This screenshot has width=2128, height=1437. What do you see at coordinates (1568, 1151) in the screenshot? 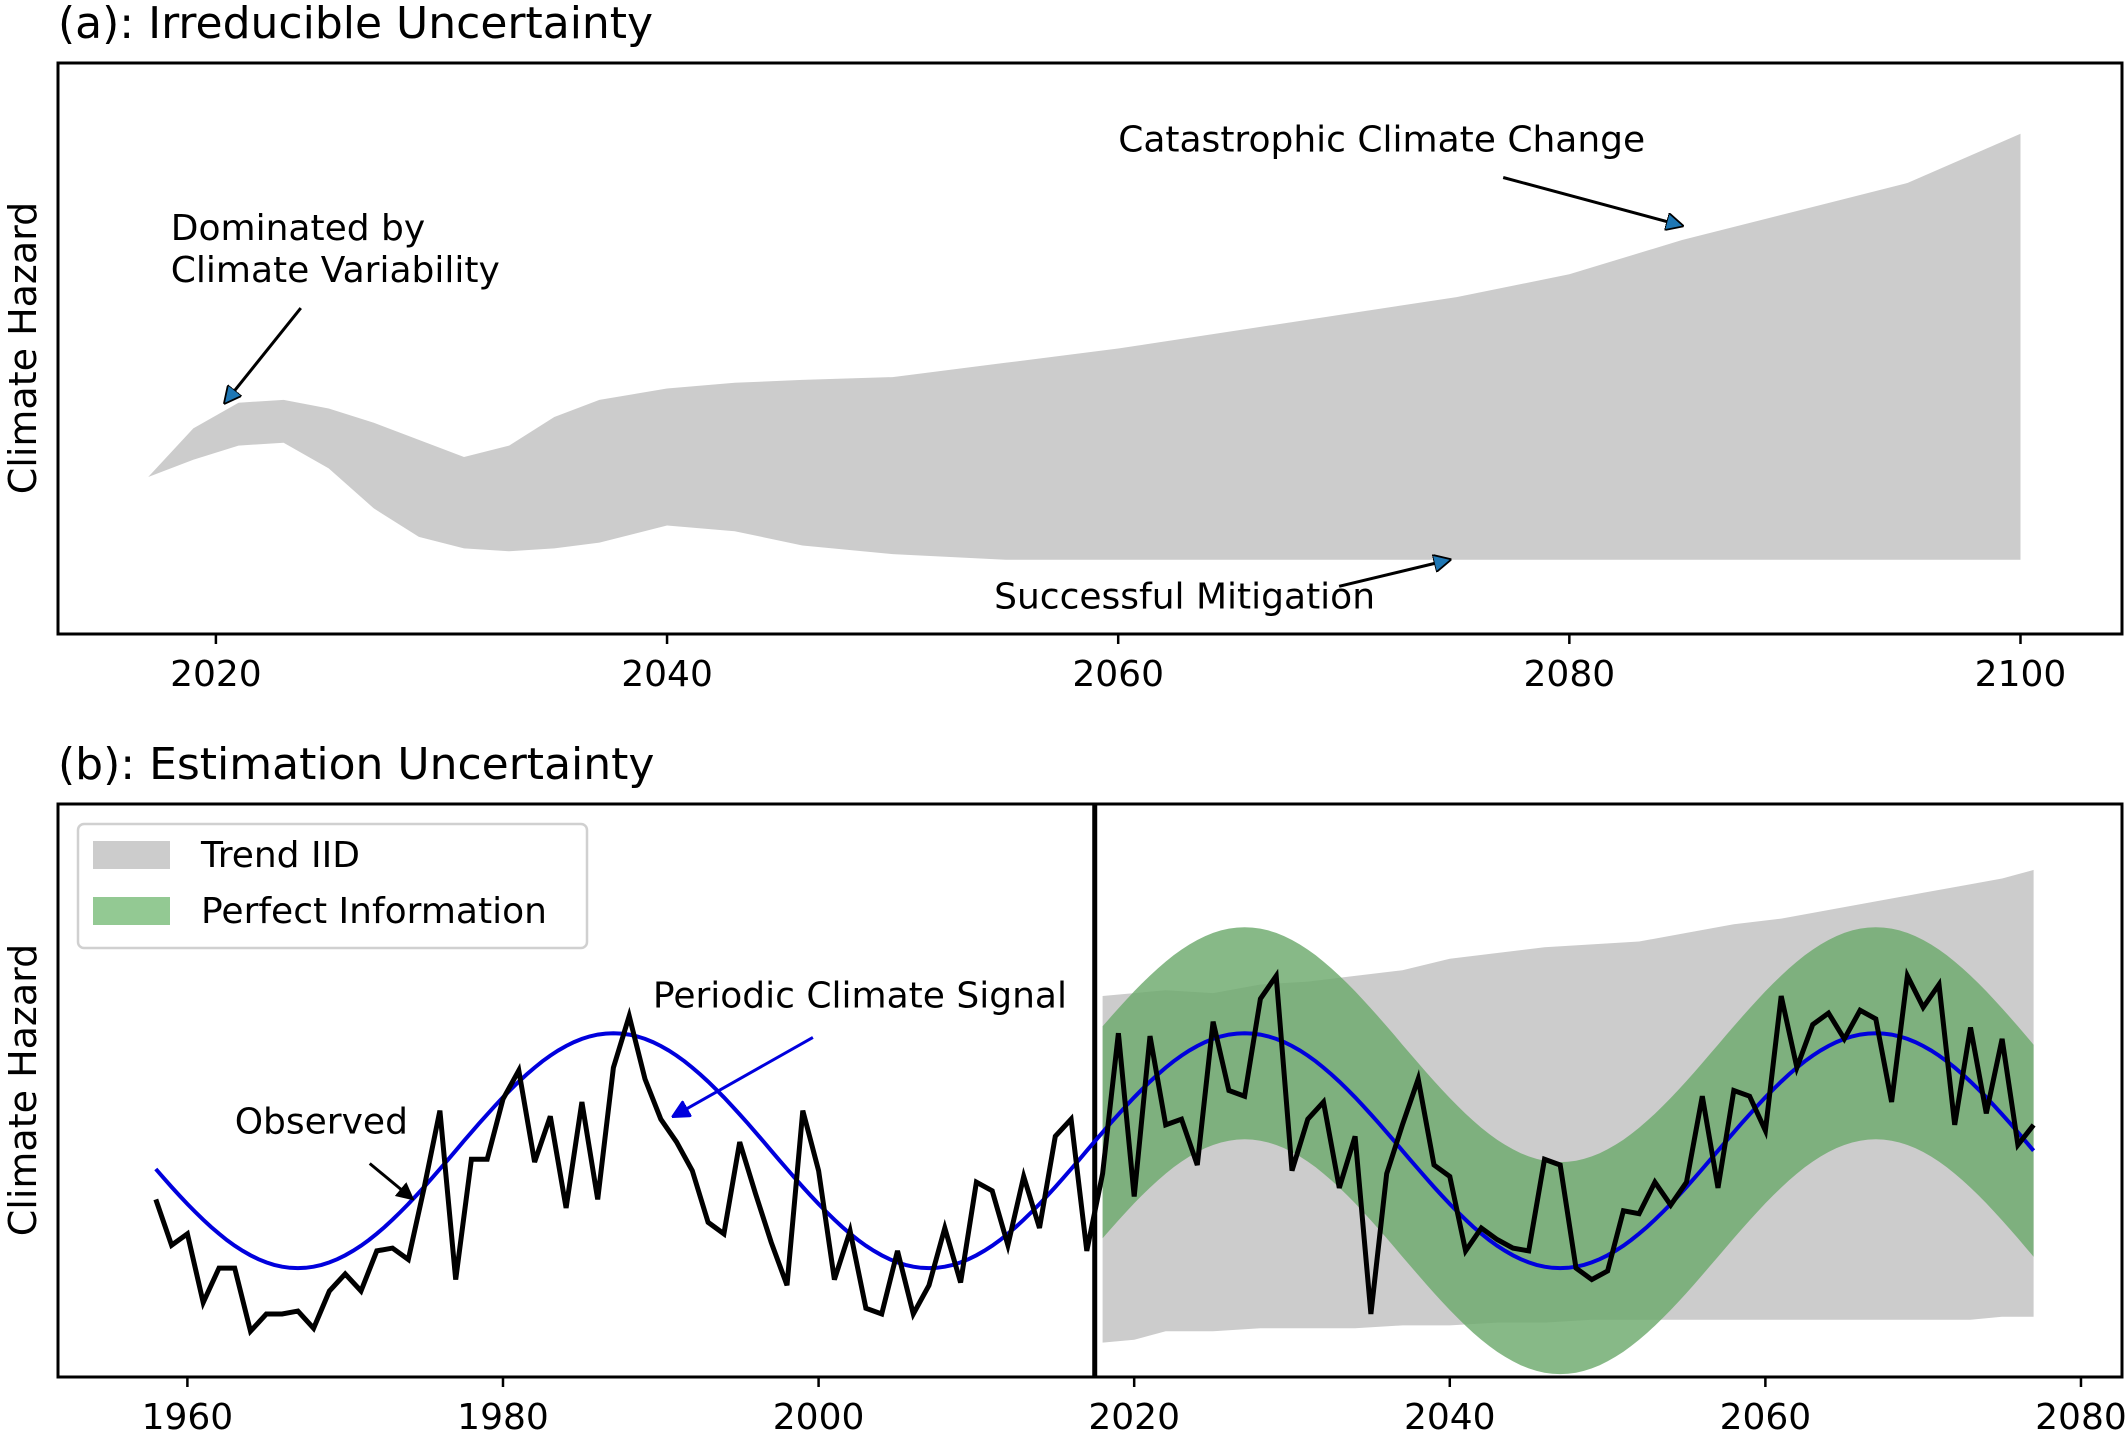
I see `perfect-information-band` at bounding box center [1568, 1151].